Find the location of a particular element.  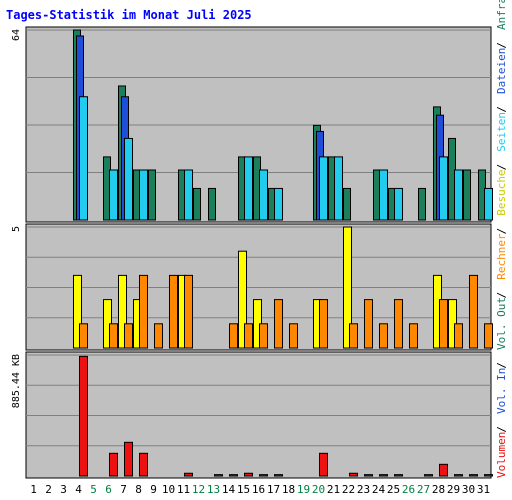

axis-label-requests: 64 is located at coordinates (16, 35).